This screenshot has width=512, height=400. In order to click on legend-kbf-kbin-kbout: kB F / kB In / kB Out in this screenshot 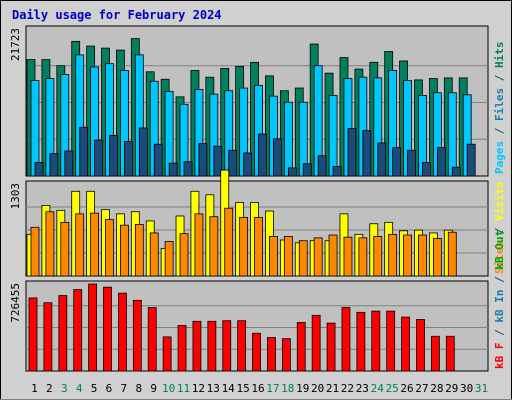, I will do `click(499, 299)`.